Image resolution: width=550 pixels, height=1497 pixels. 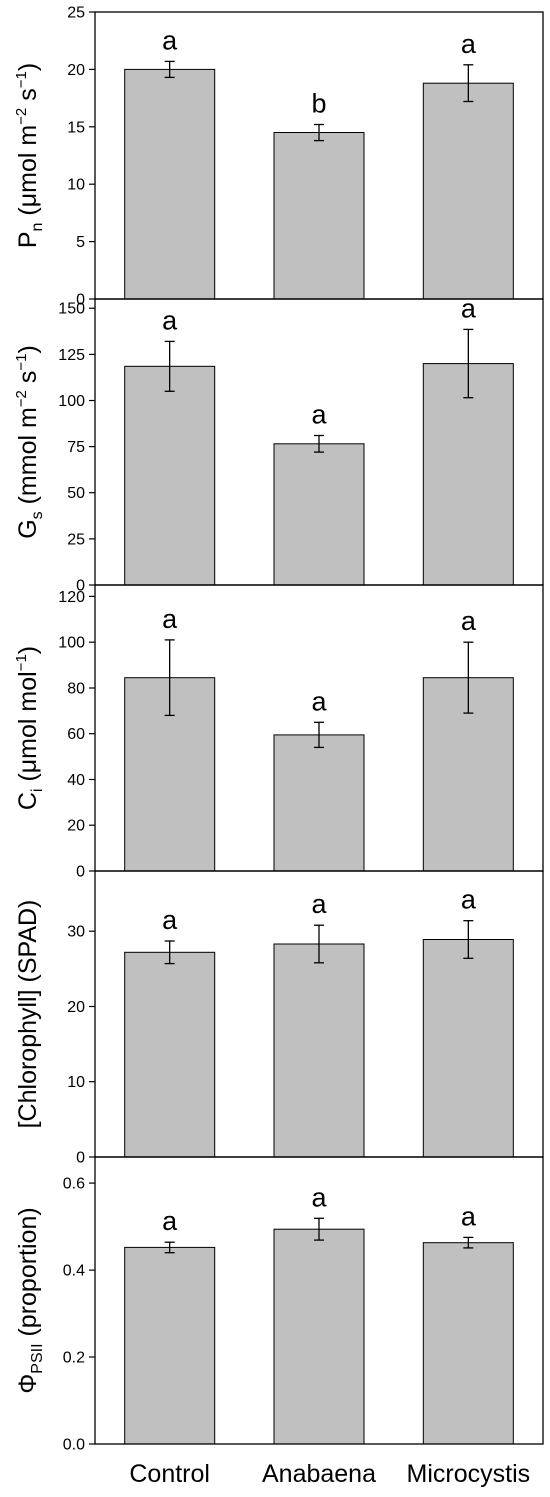 What do you see at coordinates (169, 1474) in the screenshot?
I see `x-category-label-control: Control` at bounding box center [169, 1474].